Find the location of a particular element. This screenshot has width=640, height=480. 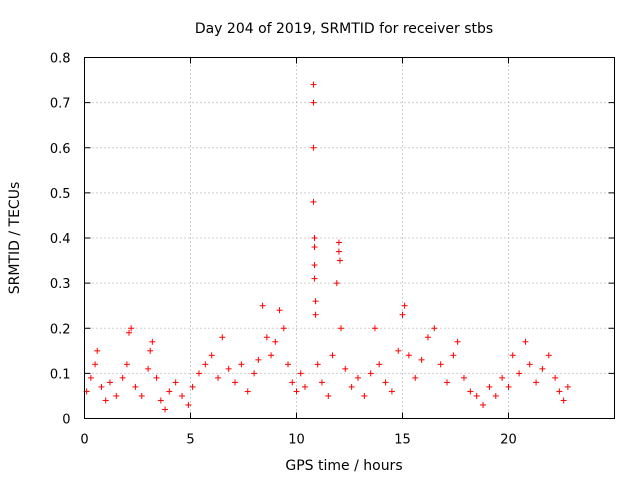

x-tick-label: 0 is located at coordinates (84, 440).